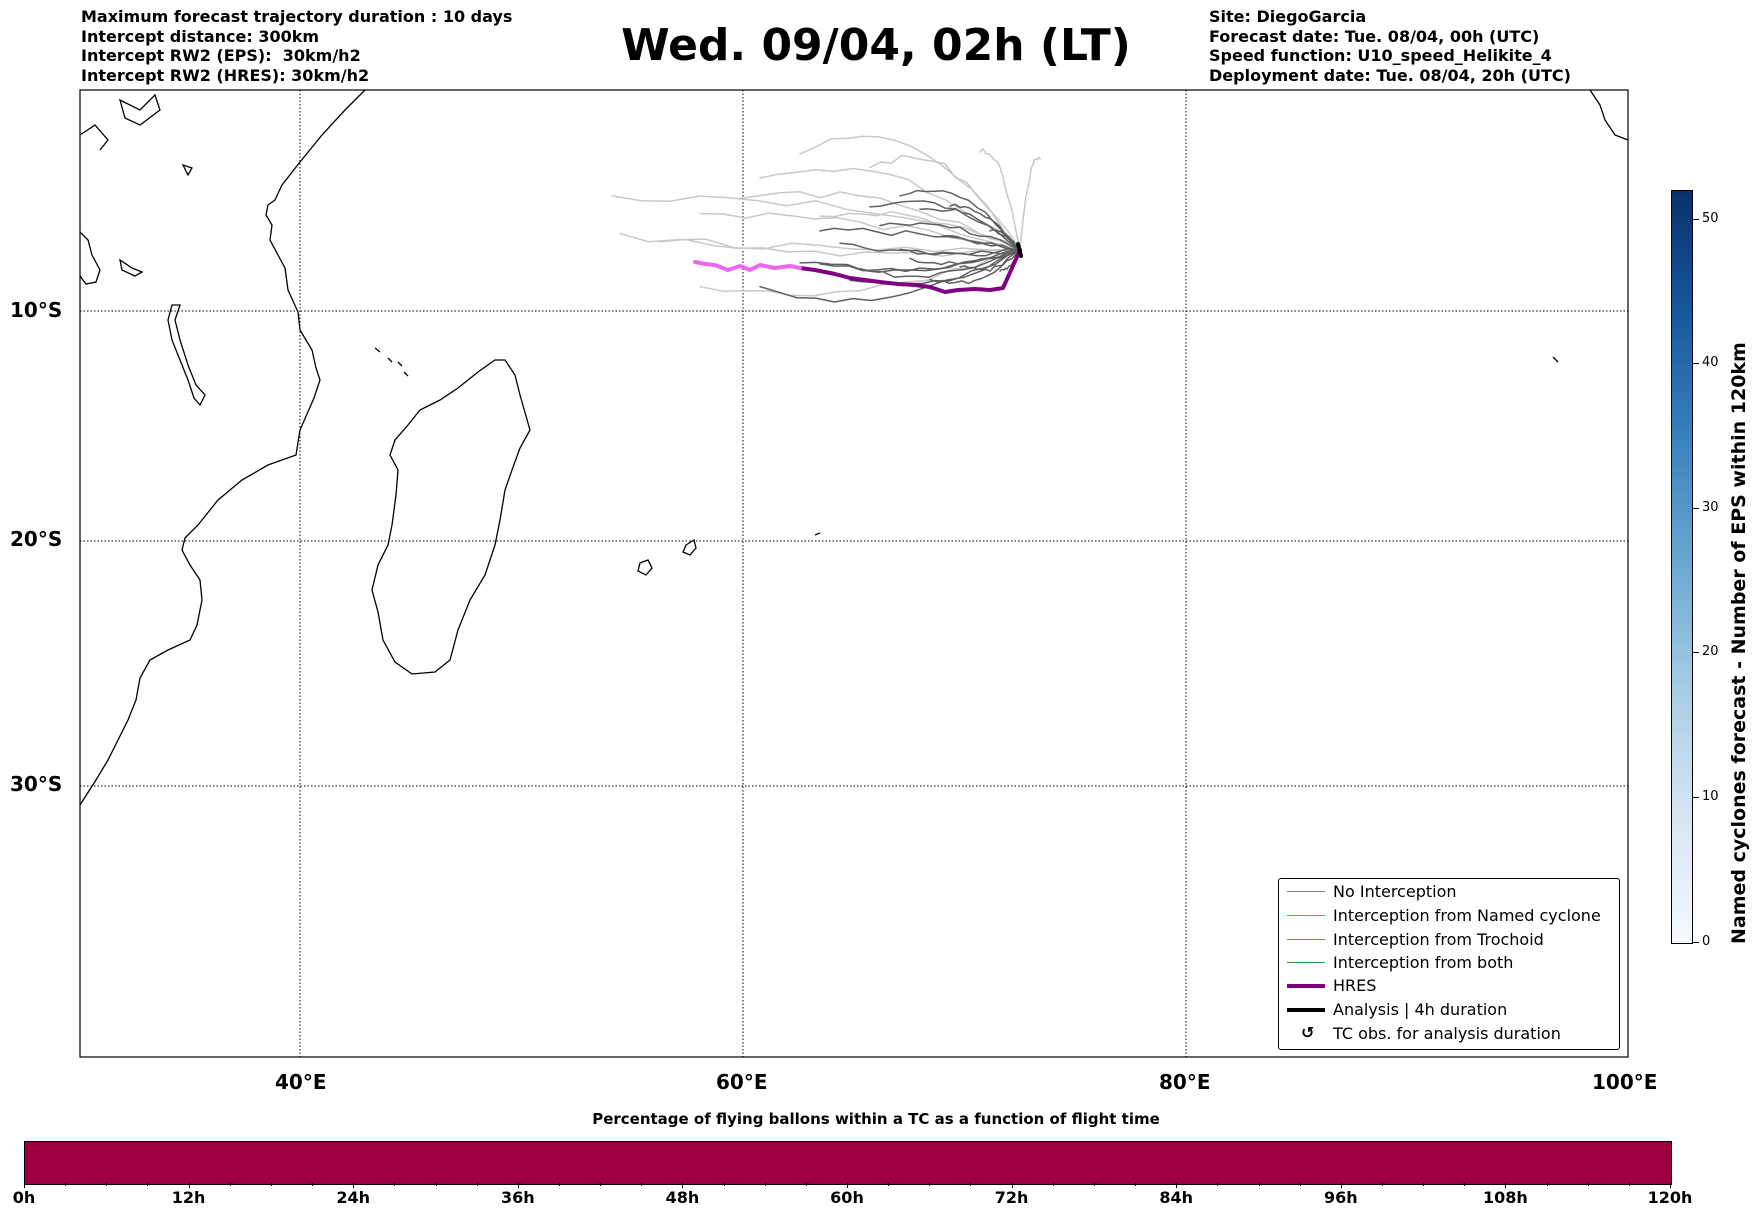 Image resolution: width=1752 pixels, height=1213 pixels. What do you see at coordinates (1019, 250) in the screenshot?
I see `analysis-track` at bounding box center [1019, 250].